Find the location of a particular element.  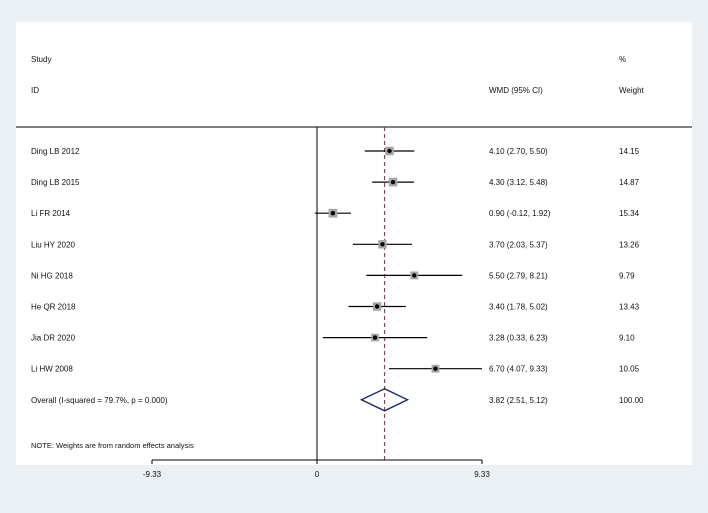

weight-text: 10.05 is located at coordinates (629, 369).